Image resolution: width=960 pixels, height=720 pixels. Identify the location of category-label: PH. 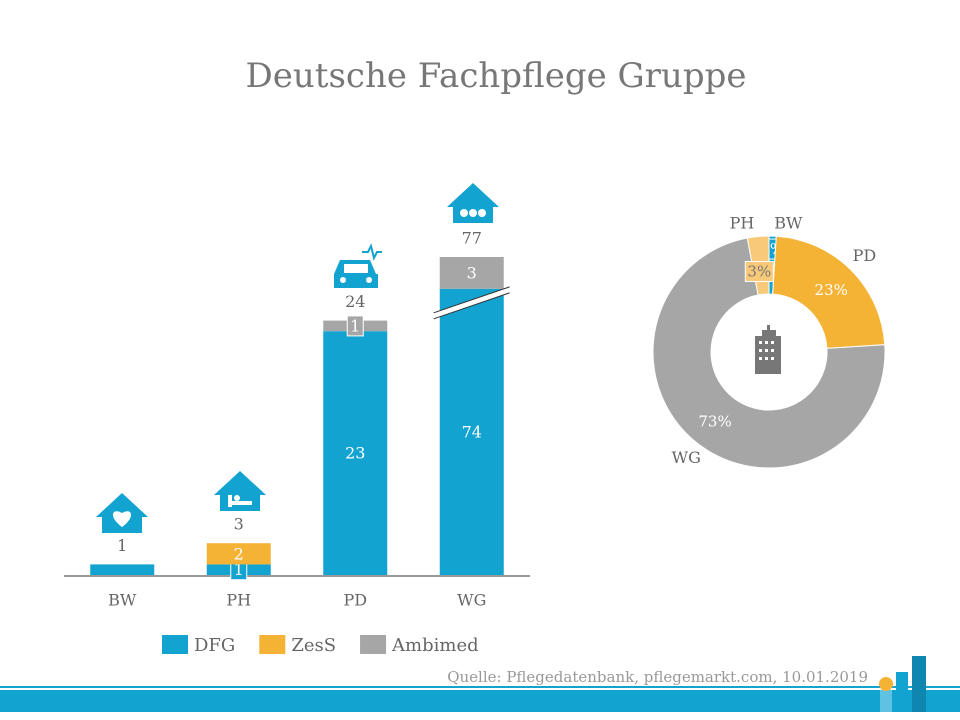
(742, 223).